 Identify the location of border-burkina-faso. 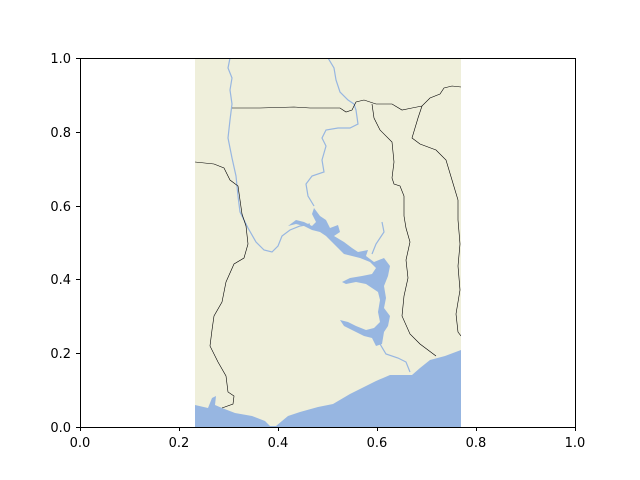
(346, 99).